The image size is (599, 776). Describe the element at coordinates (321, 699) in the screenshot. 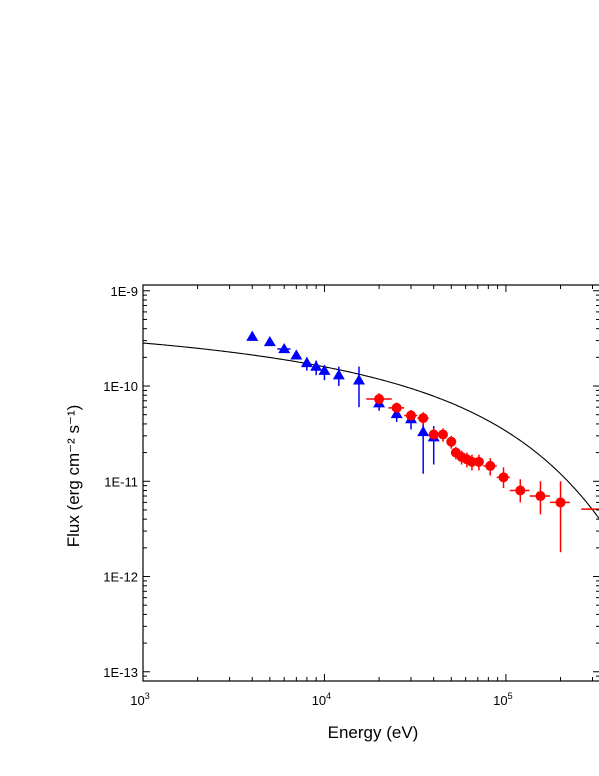

I see `x-tick-label: 10⁴` at that location.